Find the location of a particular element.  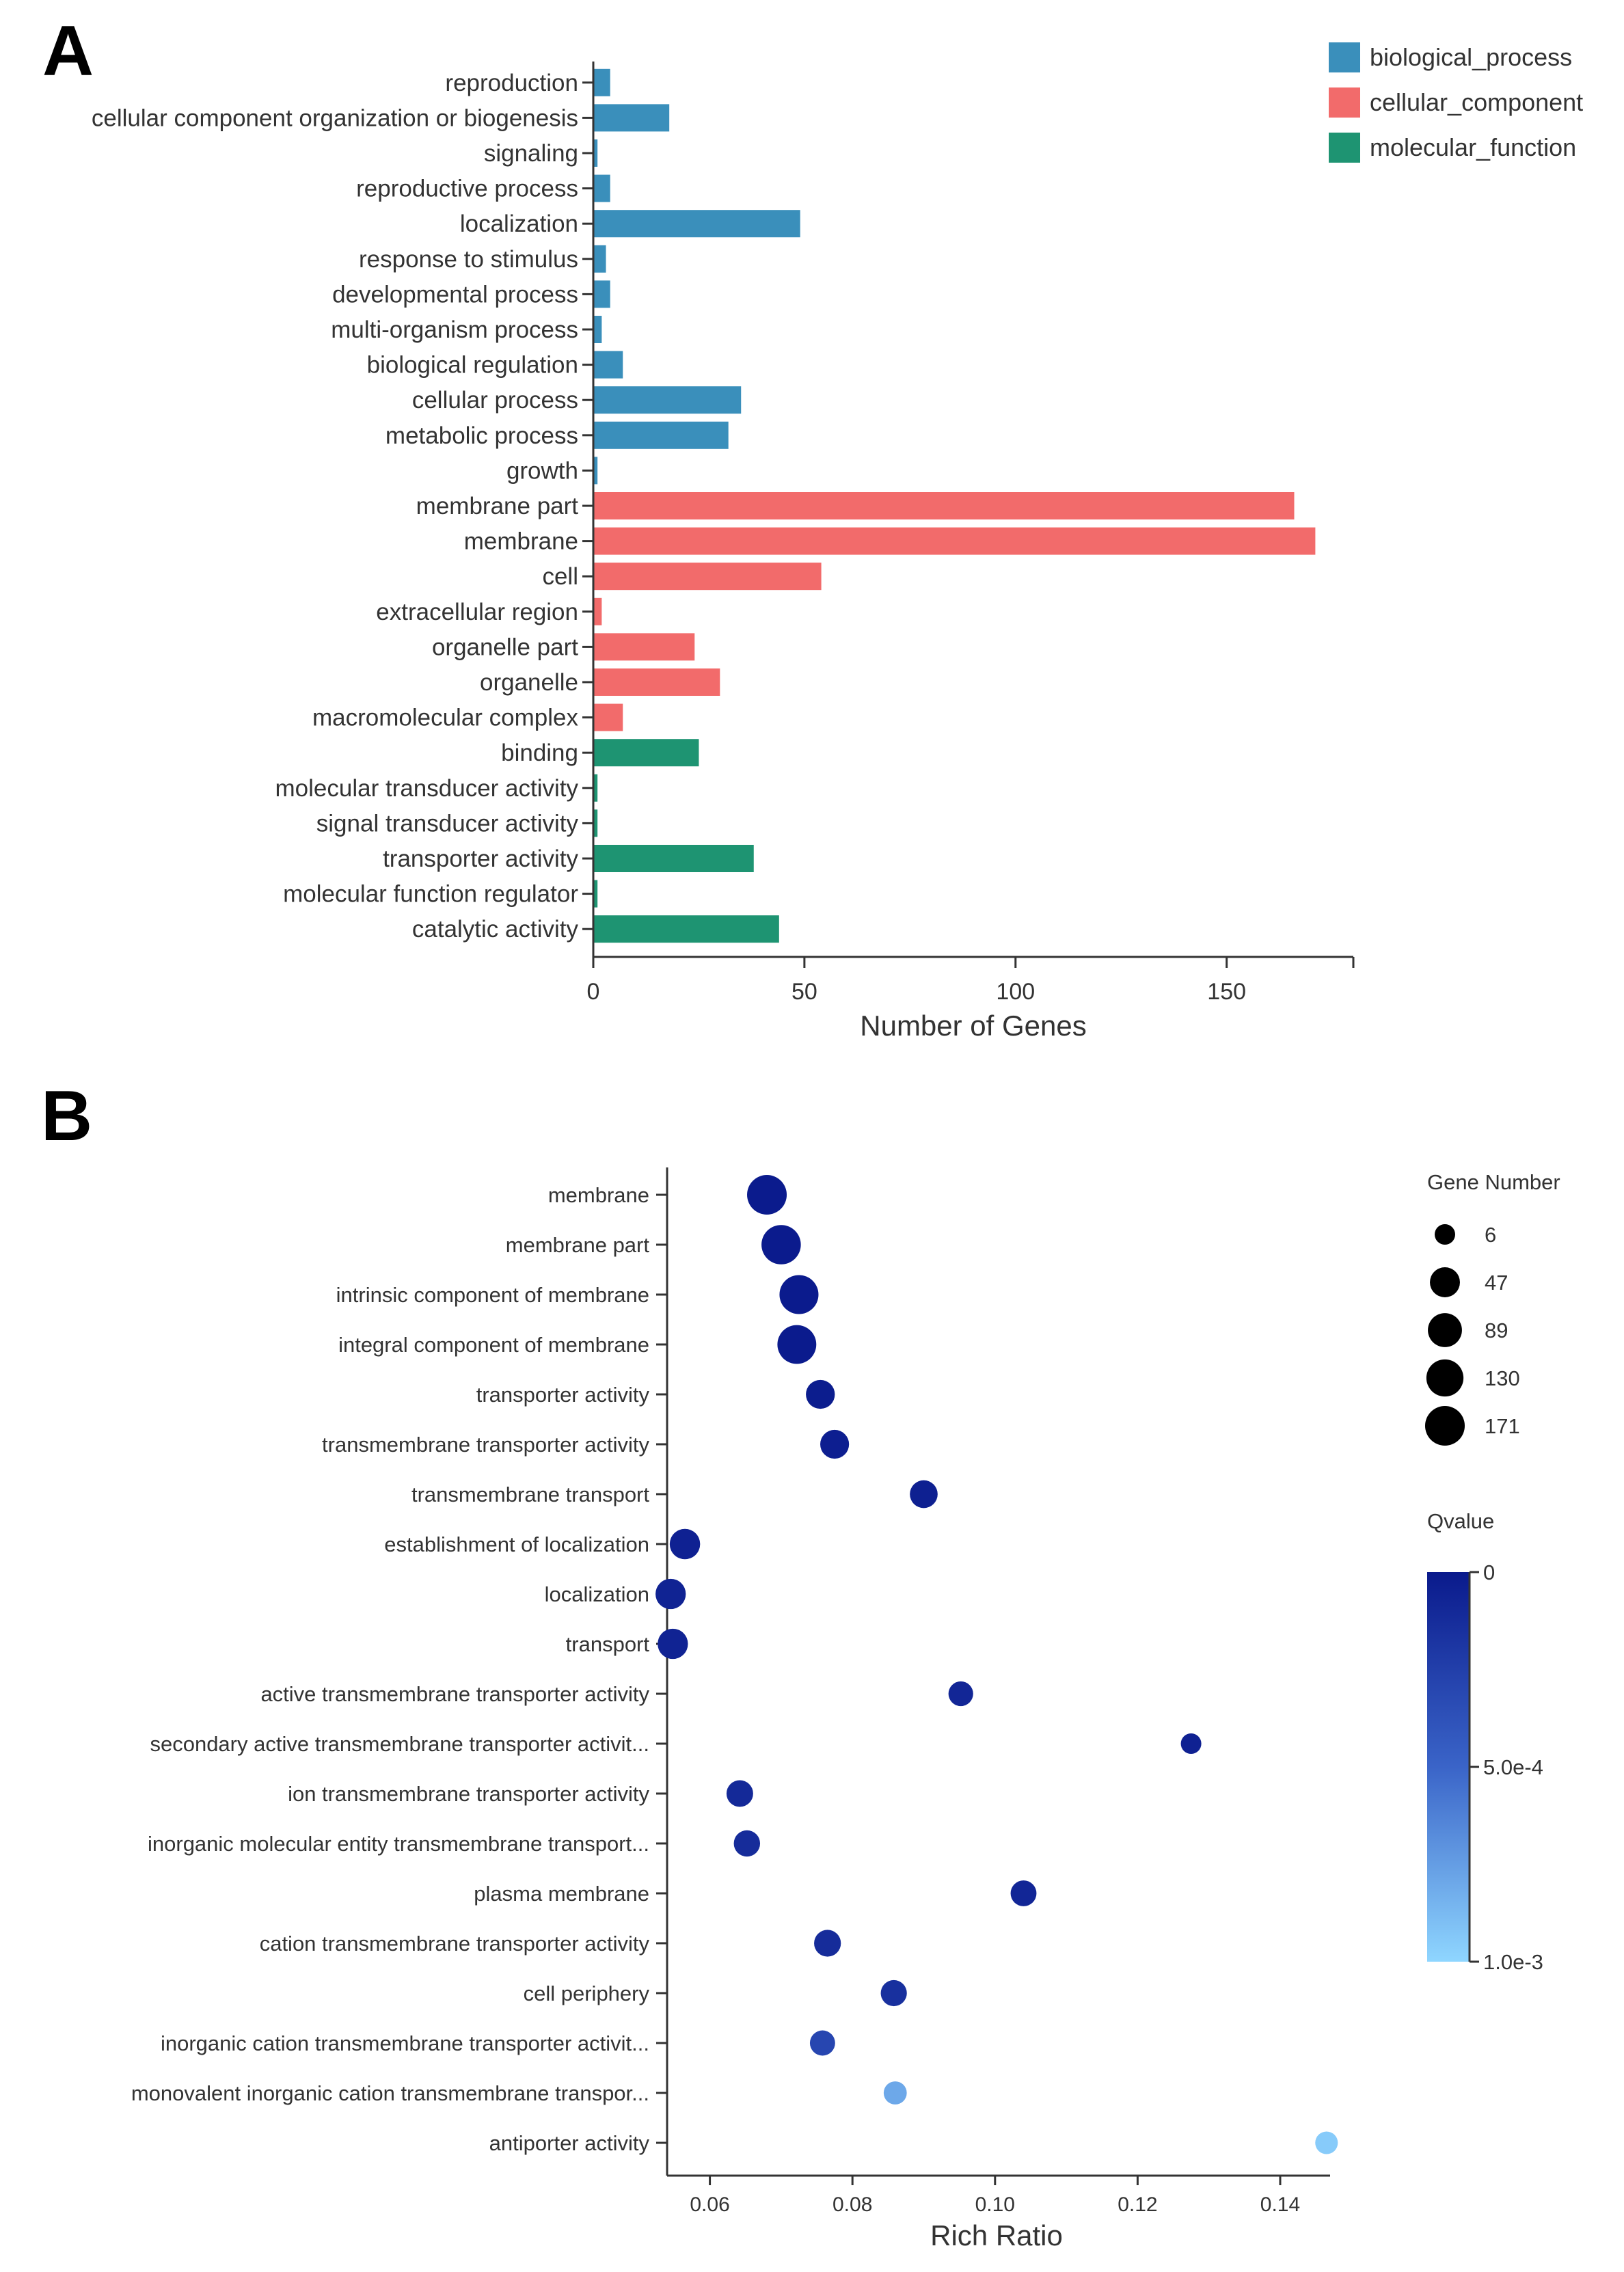

category-label-biological-regulation: biological regulation is located at coordinates (473, 366).